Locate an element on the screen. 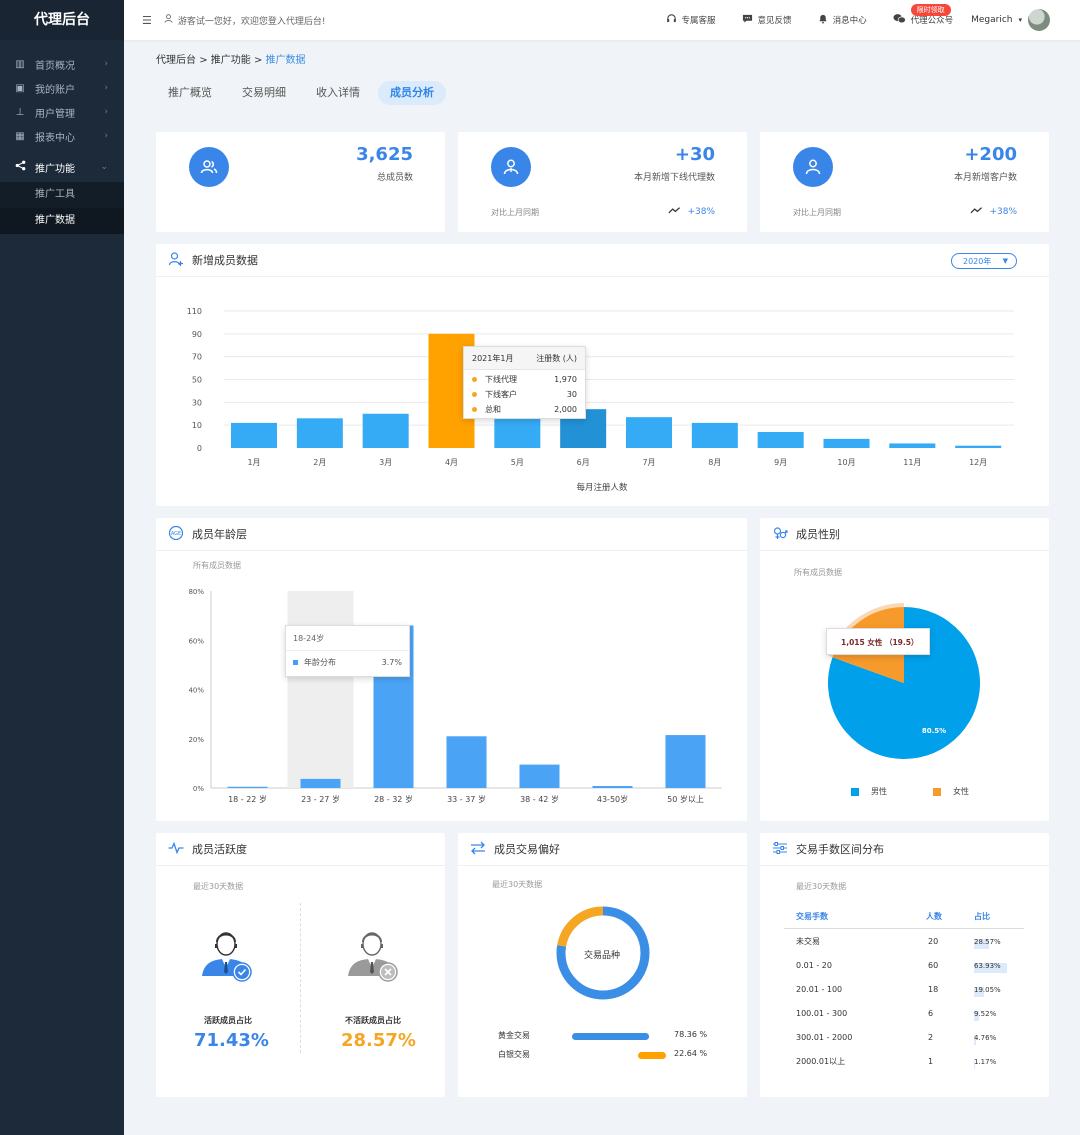 This screenshot has width=1080, height=1135. year-select: 2020年 ▼ is located at coordinates (984, 261).